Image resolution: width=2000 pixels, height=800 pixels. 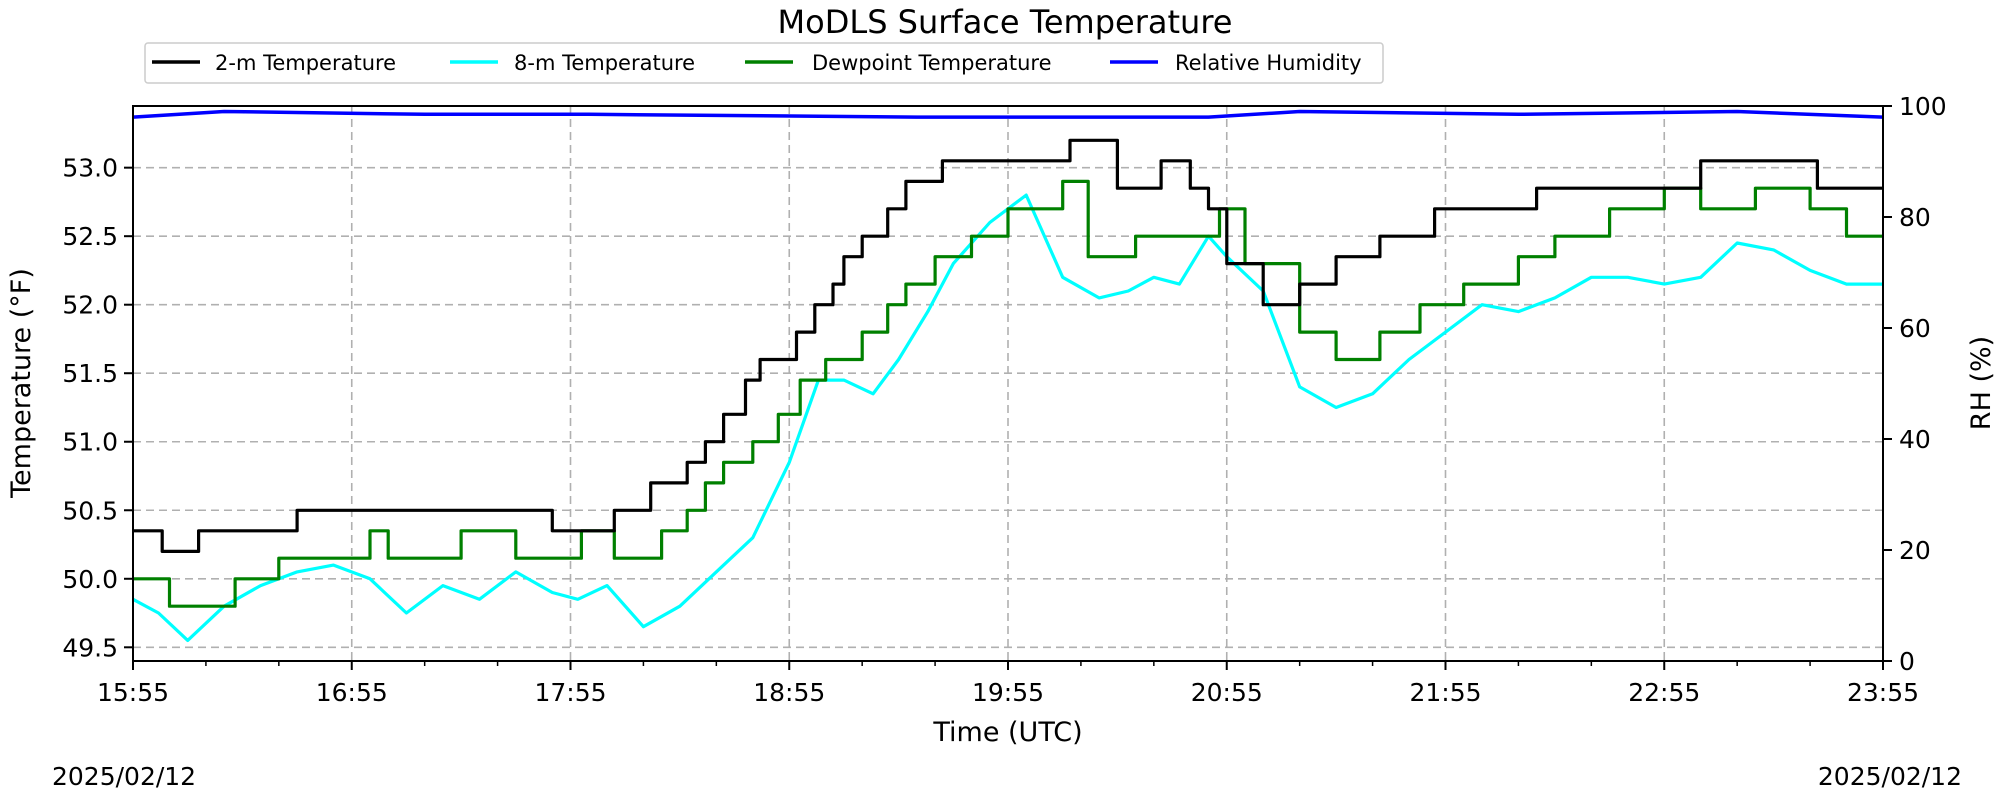 What do you see at coordinates (789, 692) in the screenshot?
I see `x-tick-label: 18:55` at bounding box center [789, 692].